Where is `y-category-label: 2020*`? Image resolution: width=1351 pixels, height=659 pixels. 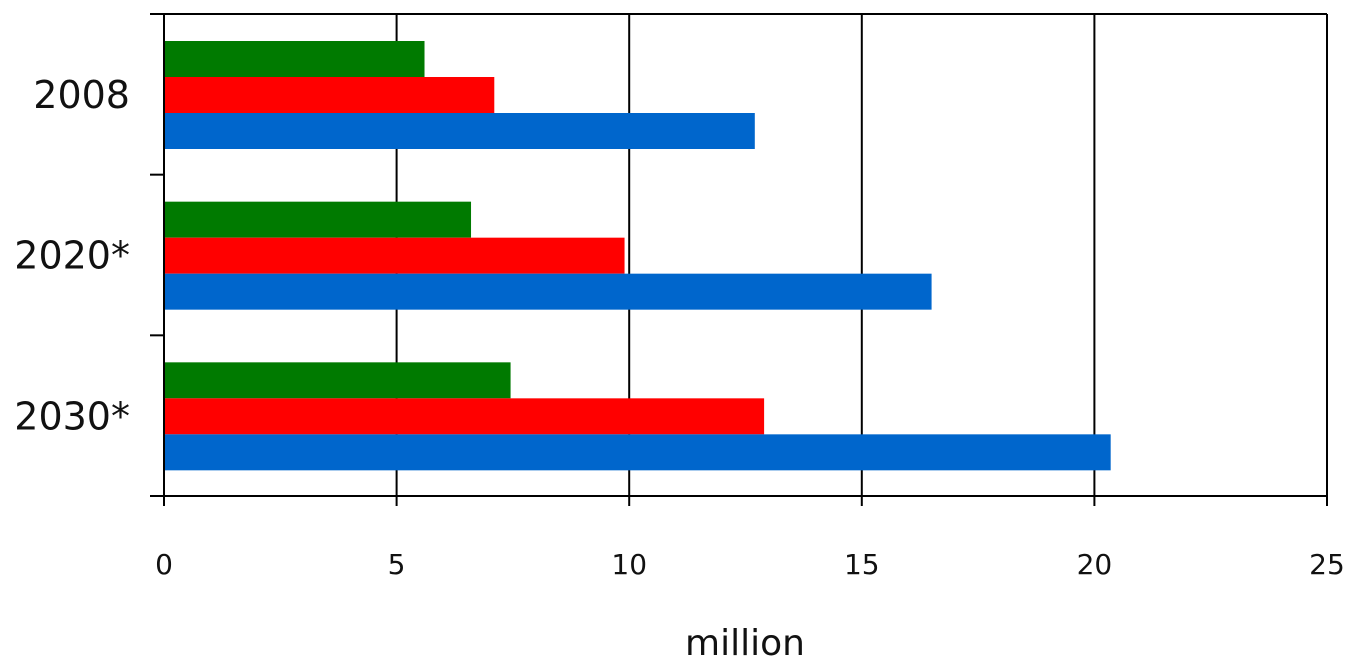
y-category-label: 2020* is located at coordinates (72, 256).